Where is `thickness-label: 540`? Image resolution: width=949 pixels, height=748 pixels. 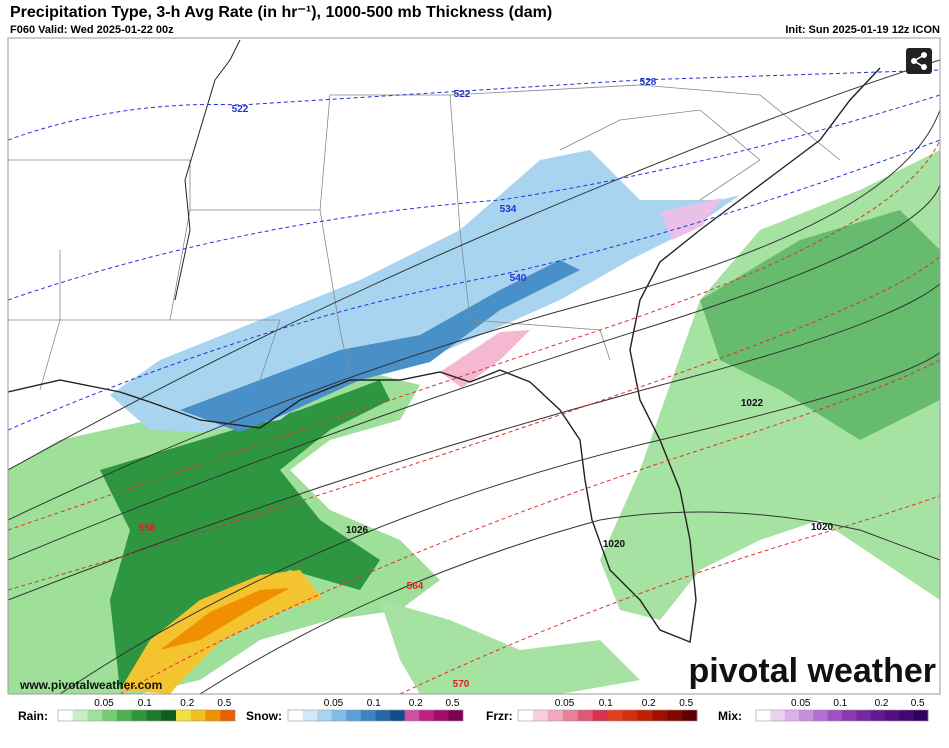 thickness-label: 540 is located at coordinates (518, 278).